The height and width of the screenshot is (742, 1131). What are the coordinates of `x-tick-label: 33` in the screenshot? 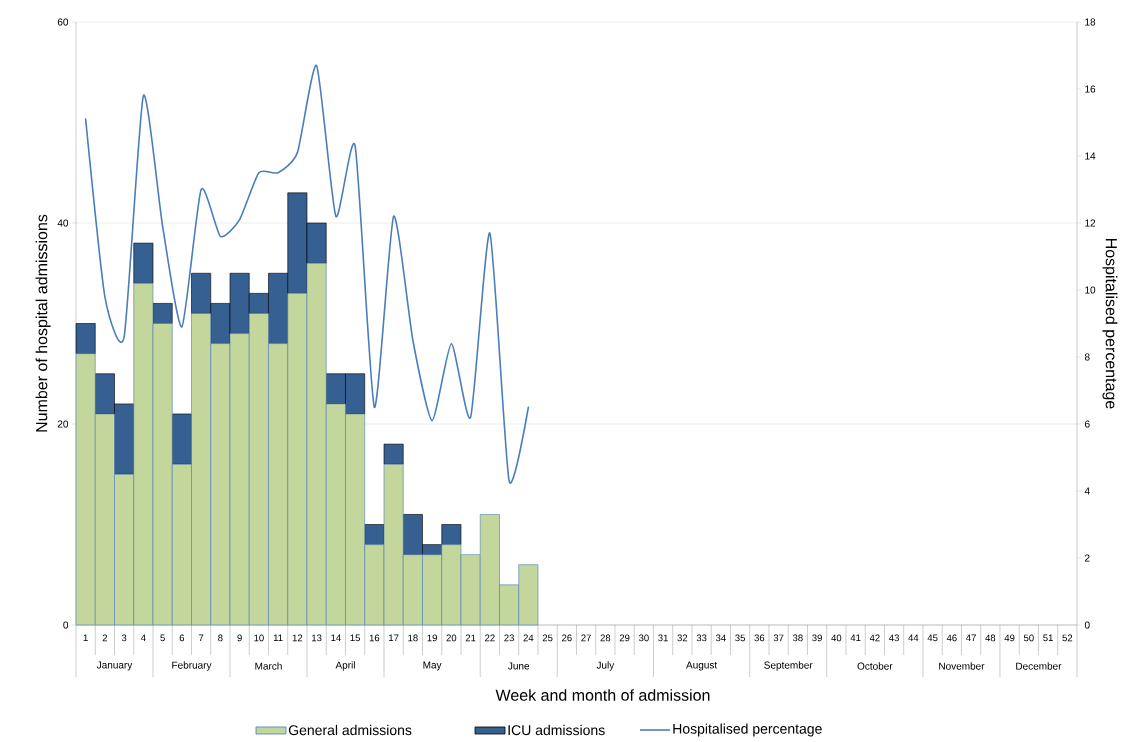 It's located at (701, 638).